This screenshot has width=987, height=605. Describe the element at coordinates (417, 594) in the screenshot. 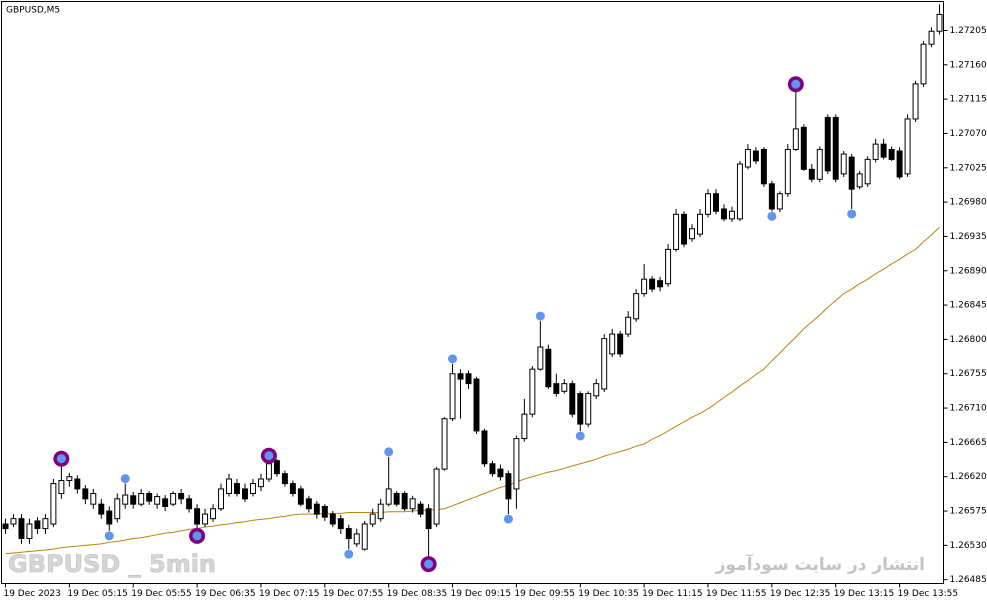

I see `x-tick-label: 19 Dec 08:35` at that location.